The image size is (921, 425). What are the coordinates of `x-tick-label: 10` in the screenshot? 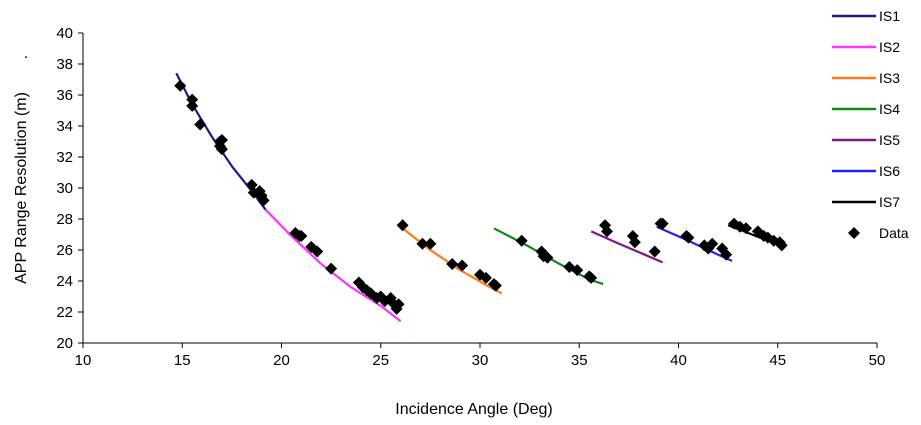 It's located at (83, 360).